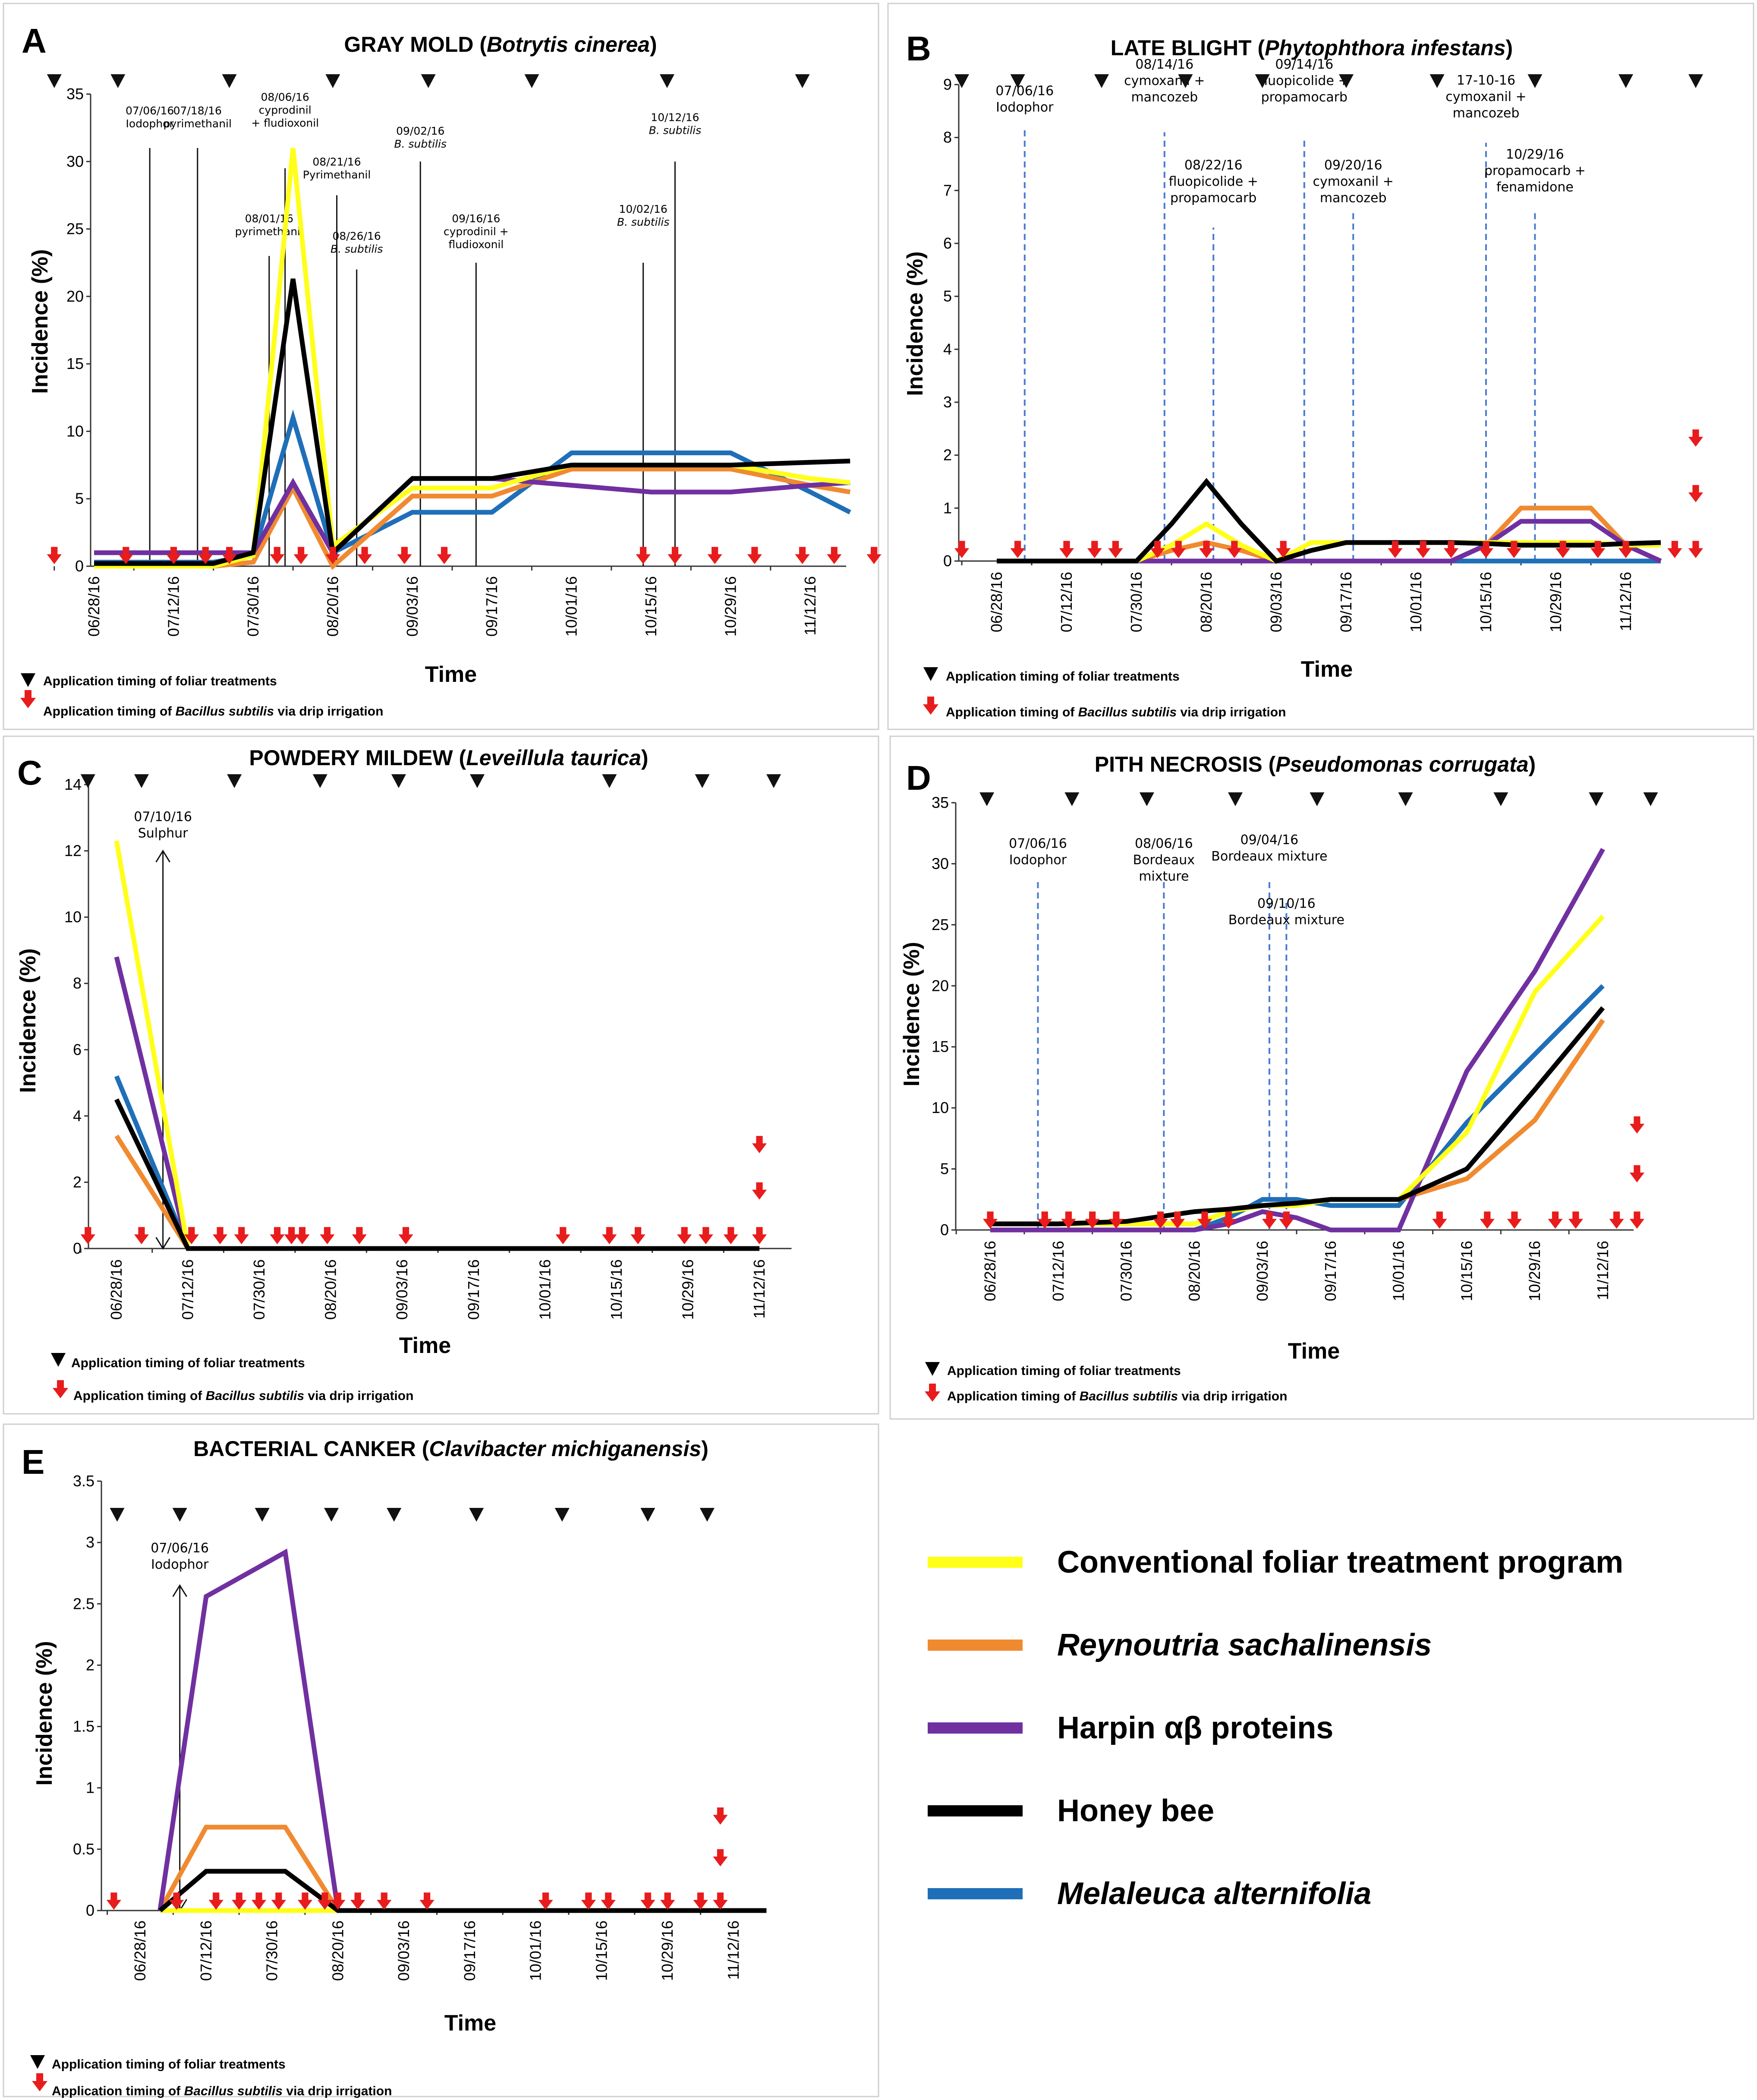  I want to click on panel-c-xtick-label: 10/15/16, so click(616, 1289).